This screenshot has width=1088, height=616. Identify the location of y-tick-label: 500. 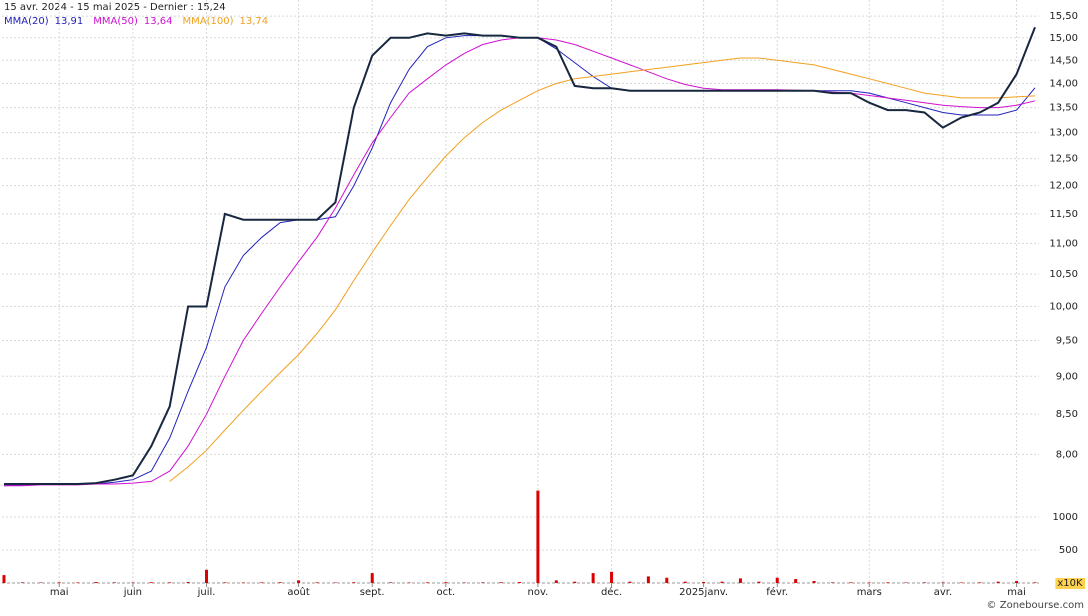
(1068, 550).